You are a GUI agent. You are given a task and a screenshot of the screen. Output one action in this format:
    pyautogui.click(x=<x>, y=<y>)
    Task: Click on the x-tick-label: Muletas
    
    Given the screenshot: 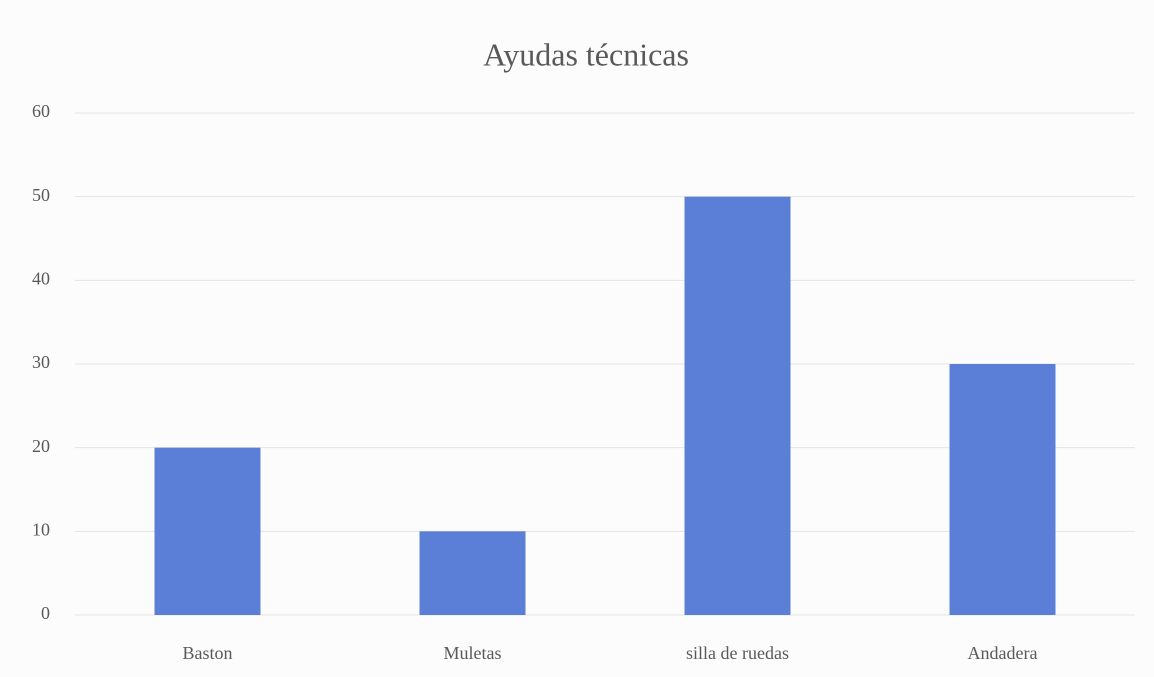 What is the action you would take?
    pyautogui.click(x=473, y=653)
    